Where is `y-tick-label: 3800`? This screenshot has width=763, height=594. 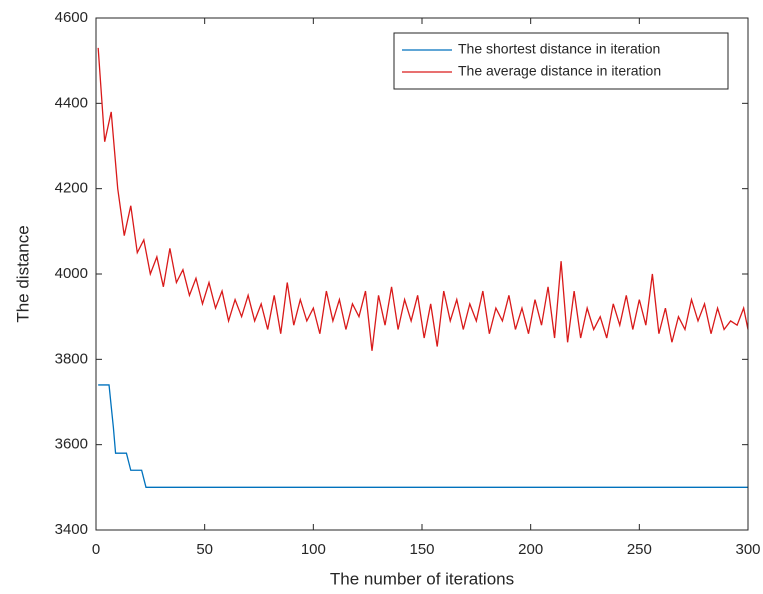
y-tick-label: 3800 is located at coordinates (71, 358).